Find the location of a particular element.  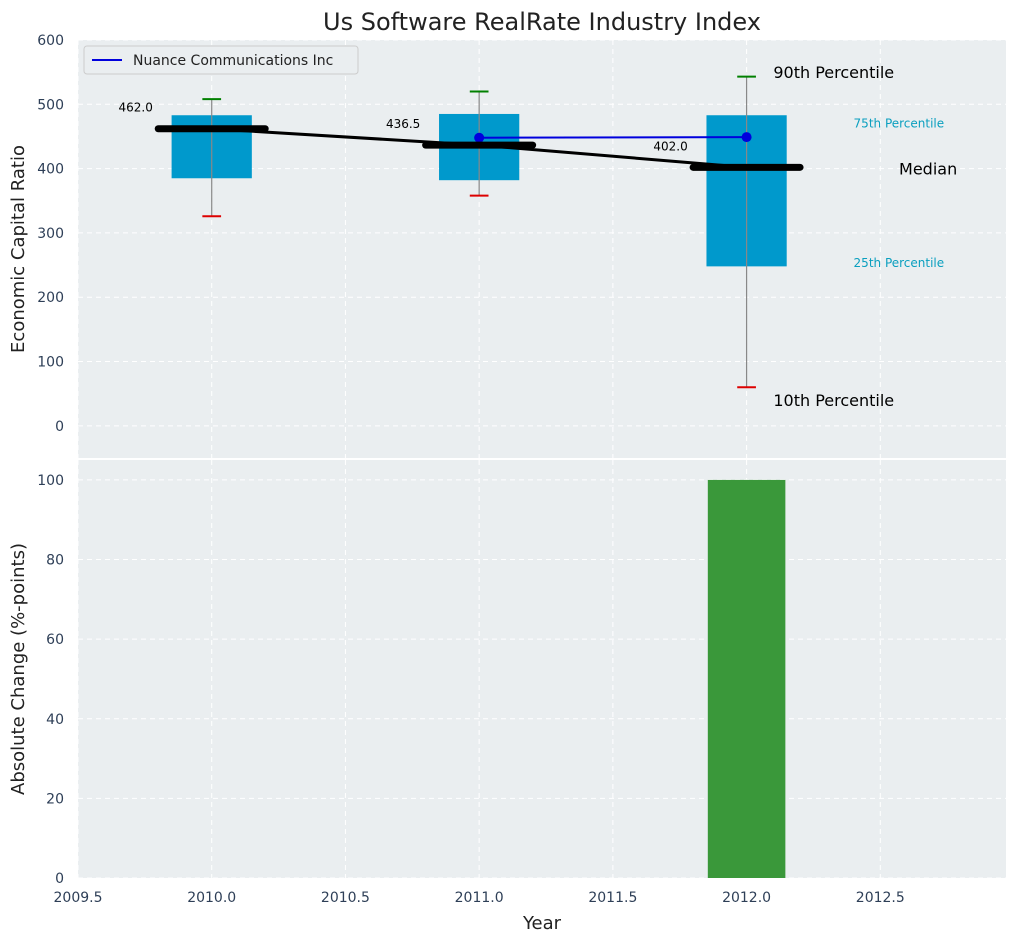

percentile-annotation: 10th Percentile is located at coordinates (833, 400).